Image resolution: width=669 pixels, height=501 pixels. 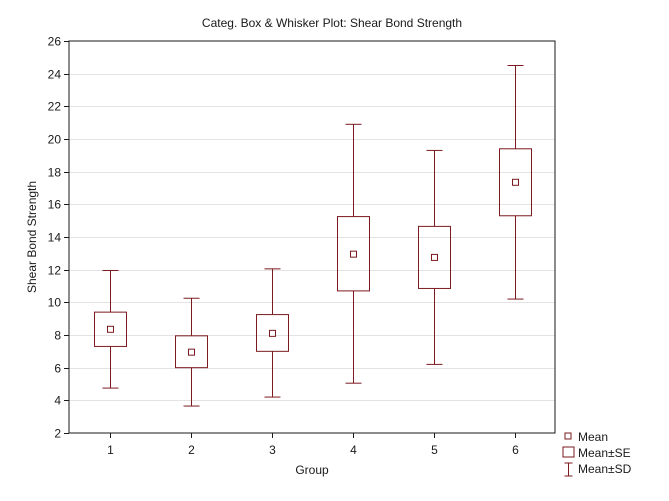 What do you see at coordinates (110, 450) in the screenshot?
I see `x-tick-label: 1` at bounding box center [110, 450].